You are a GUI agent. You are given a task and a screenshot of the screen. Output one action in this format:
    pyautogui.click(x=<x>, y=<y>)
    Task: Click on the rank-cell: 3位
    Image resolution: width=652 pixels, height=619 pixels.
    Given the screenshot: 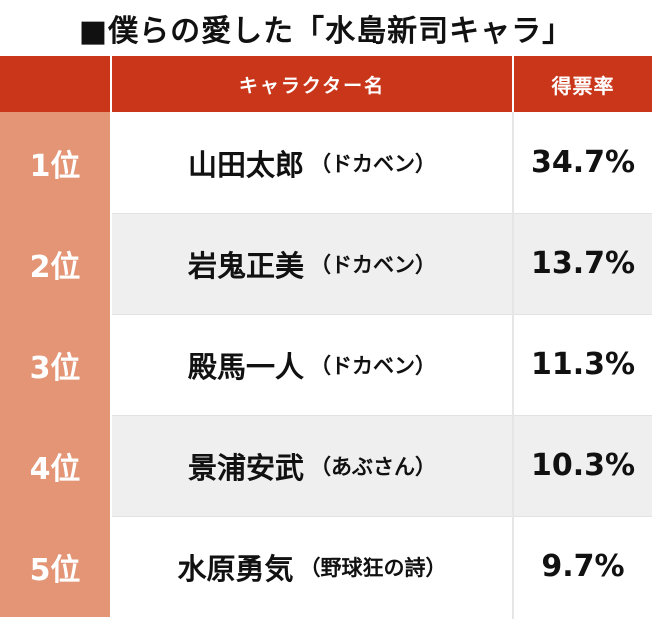 What is the action you would take?
    pyautogui.click(x=55, y=364)
    